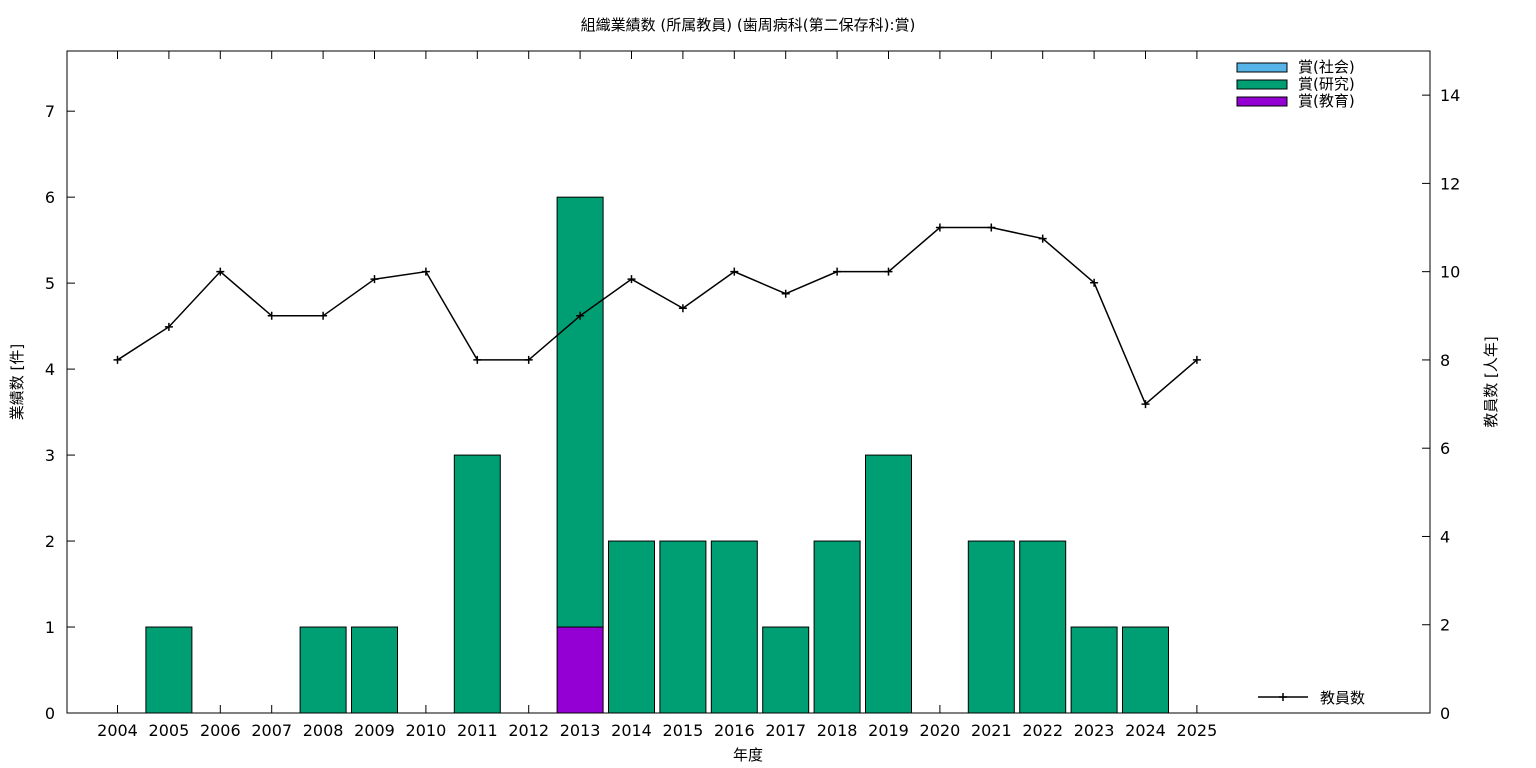  I want to click on y-tick-label: 3, so click(50, 455).